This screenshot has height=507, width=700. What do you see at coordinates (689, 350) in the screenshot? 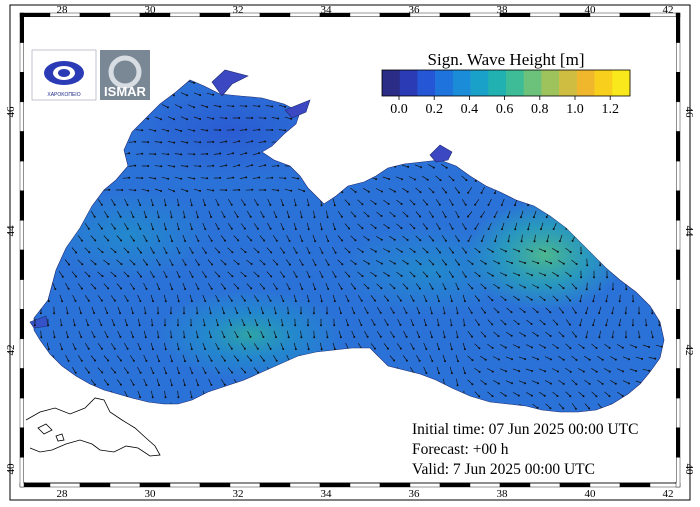
I see `y-tick-right-42: 42` at bounding box center [689, 350].